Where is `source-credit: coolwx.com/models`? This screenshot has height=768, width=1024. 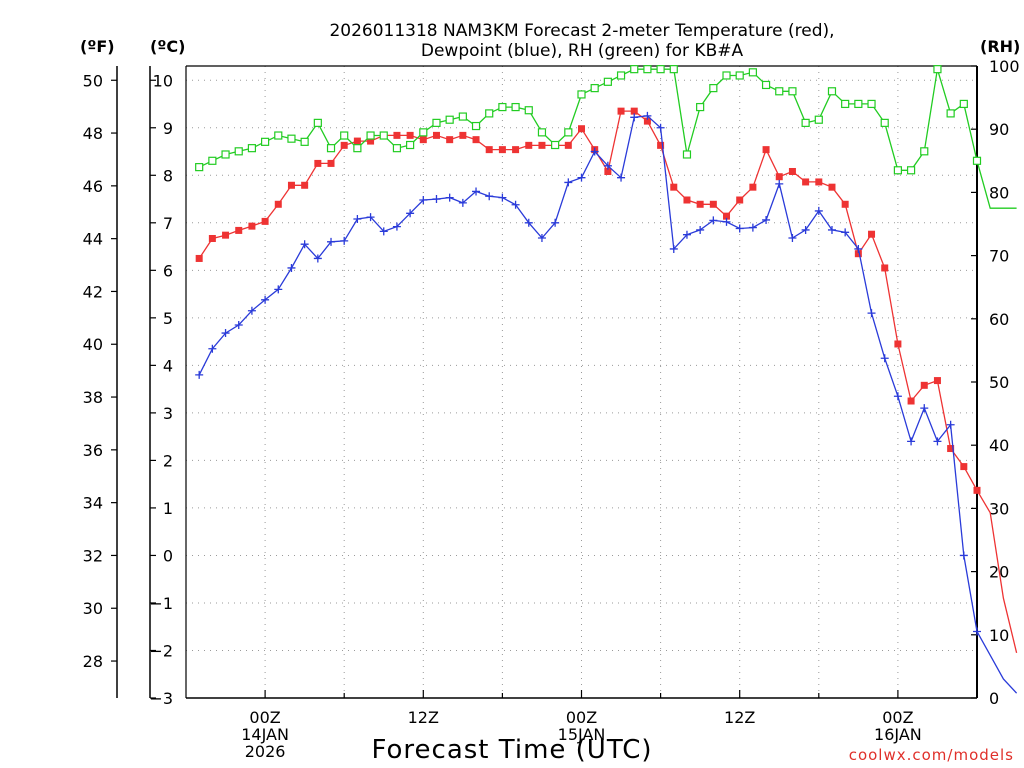 source-credit: coolwx.com/models is located at coordinates (931, 755).